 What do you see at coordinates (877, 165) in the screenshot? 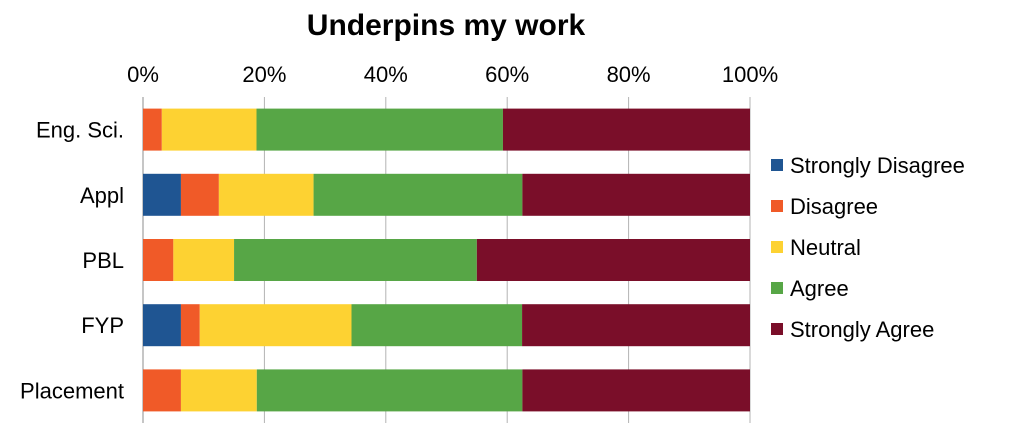
I see `legend-label: Strongly Disagree` at bounding box center [877, 165].